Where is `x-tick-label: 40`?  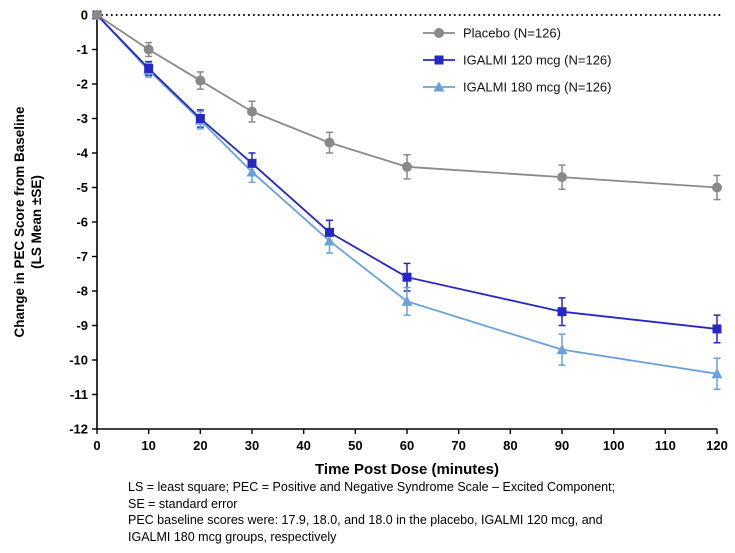
x-tick-label: 40 is located at coordinates (303, 445).